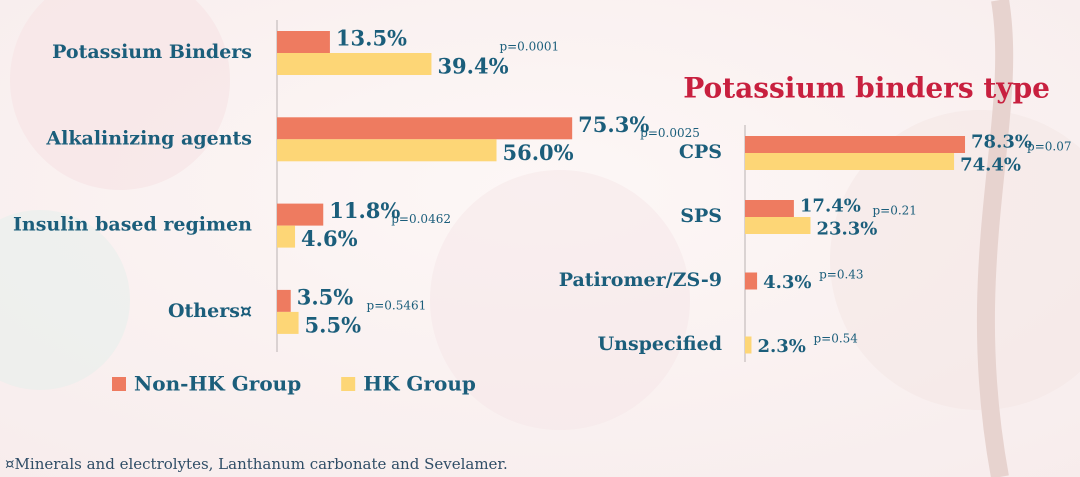 The width and height of the screenshot is (1080, 477). Describe the element at coordinates (371, 38) in the screenshot. I see `value-label: 13.5%` at that location.